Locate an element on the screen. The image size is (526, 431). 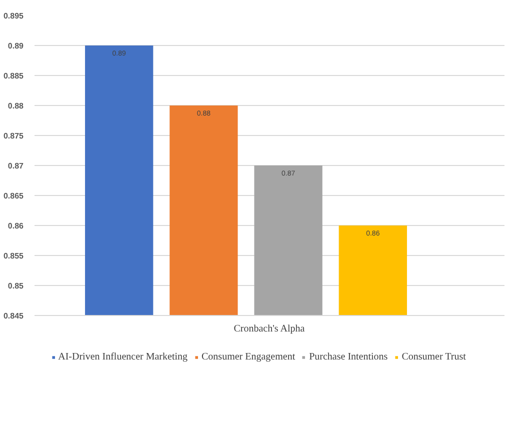
y-tick-label: 0.885 is located at coordinates (13, 76).